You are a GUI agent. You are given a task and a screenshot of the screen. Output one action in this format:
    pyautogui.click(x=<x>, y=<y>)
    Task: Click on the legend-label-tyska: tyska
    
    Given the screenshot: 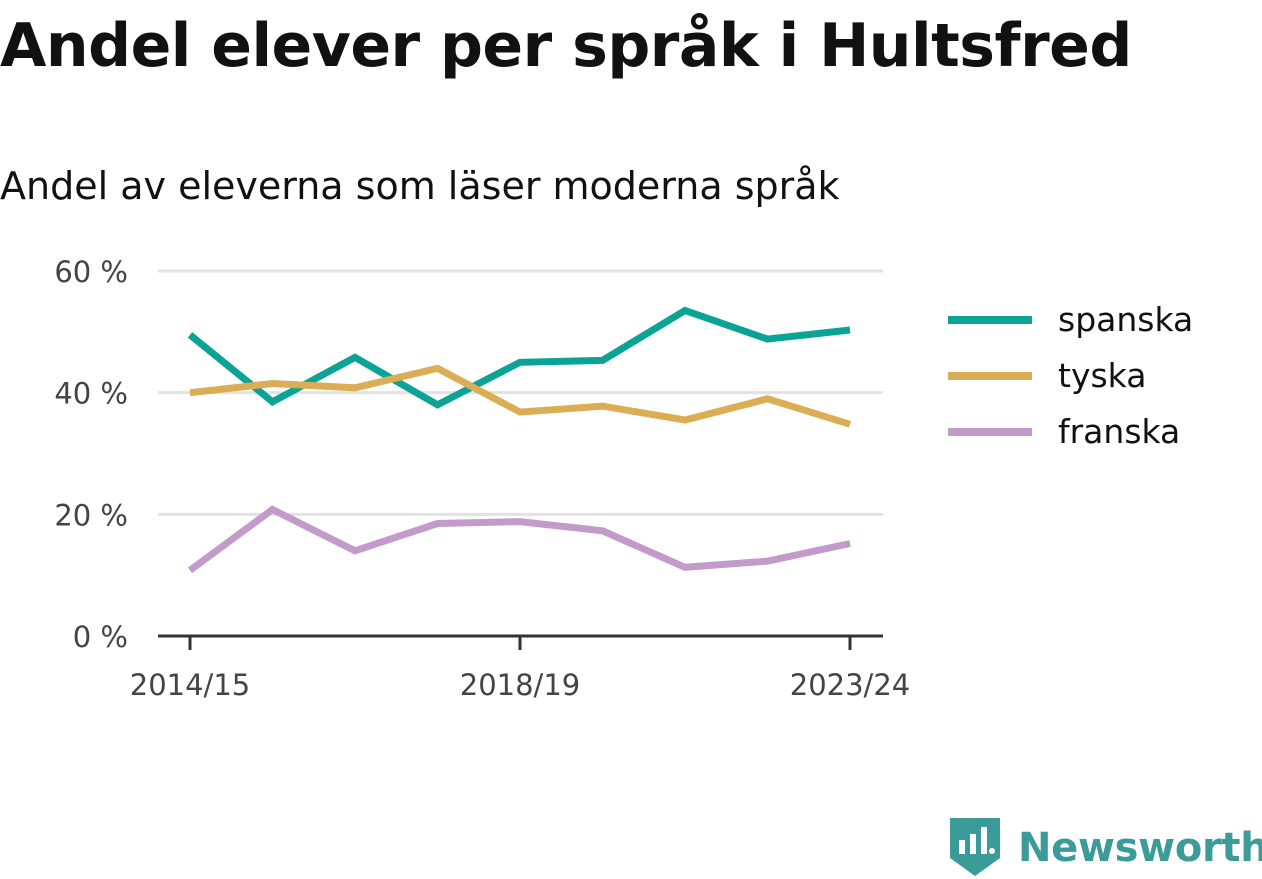 What is the action you would take?
    pyautogui.click(x=1102, y=375)
    